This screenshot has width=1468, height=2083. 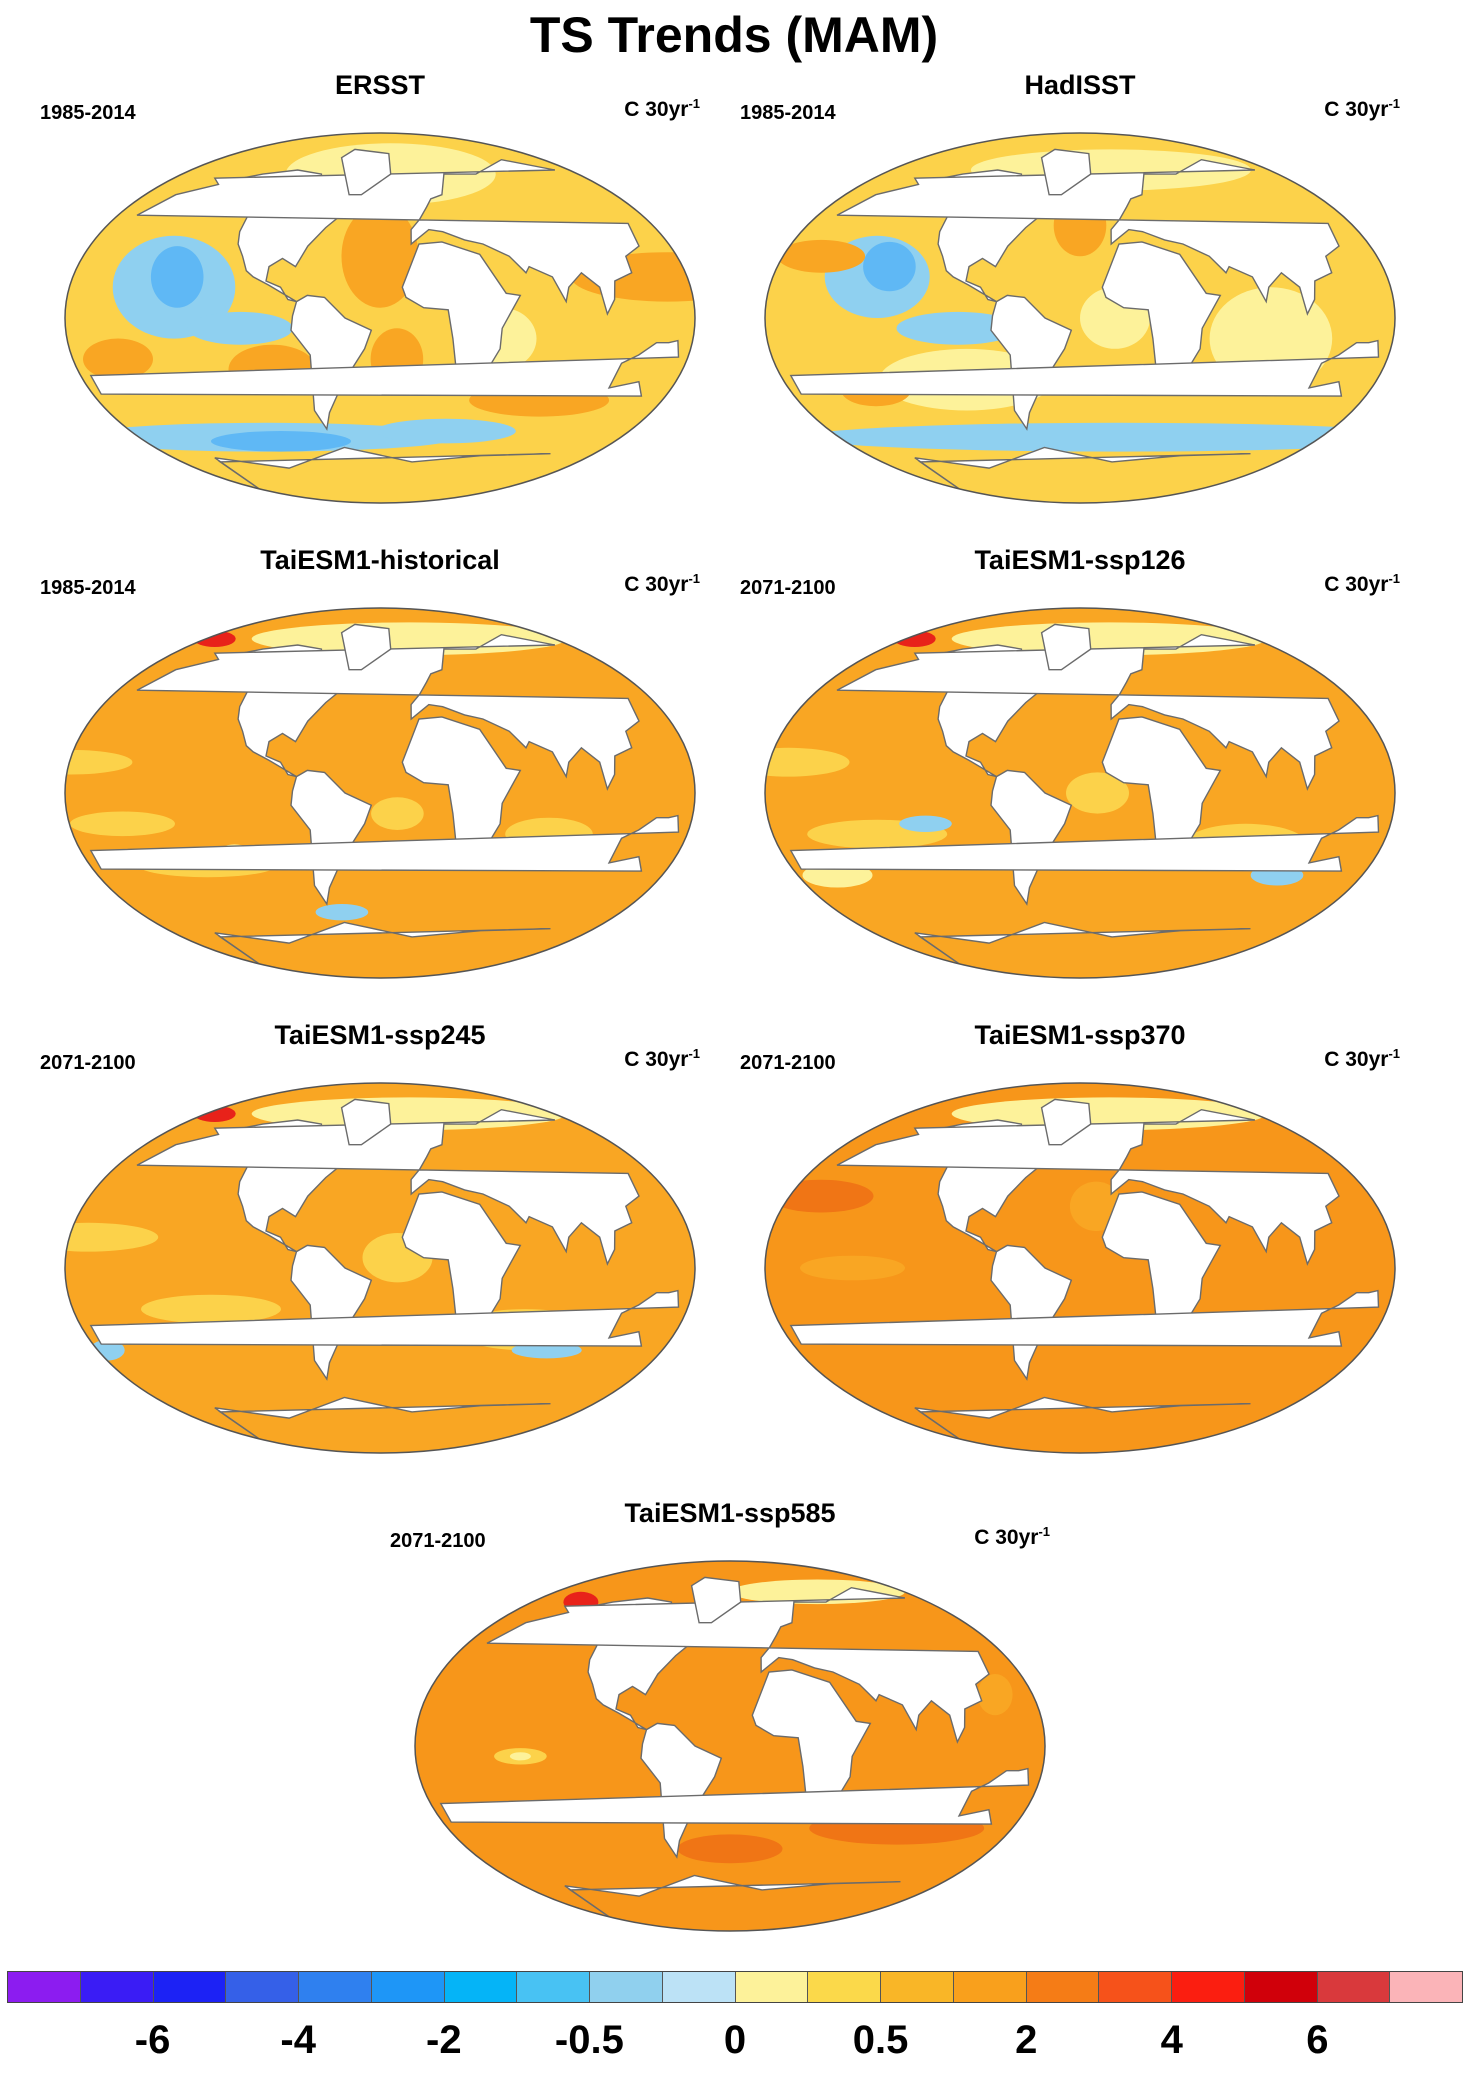 What do you see at coordinates (1026, 2040) in the screenshot?
I see `colorbar-tick-label: 2` at bounding box center [1026, 2040].